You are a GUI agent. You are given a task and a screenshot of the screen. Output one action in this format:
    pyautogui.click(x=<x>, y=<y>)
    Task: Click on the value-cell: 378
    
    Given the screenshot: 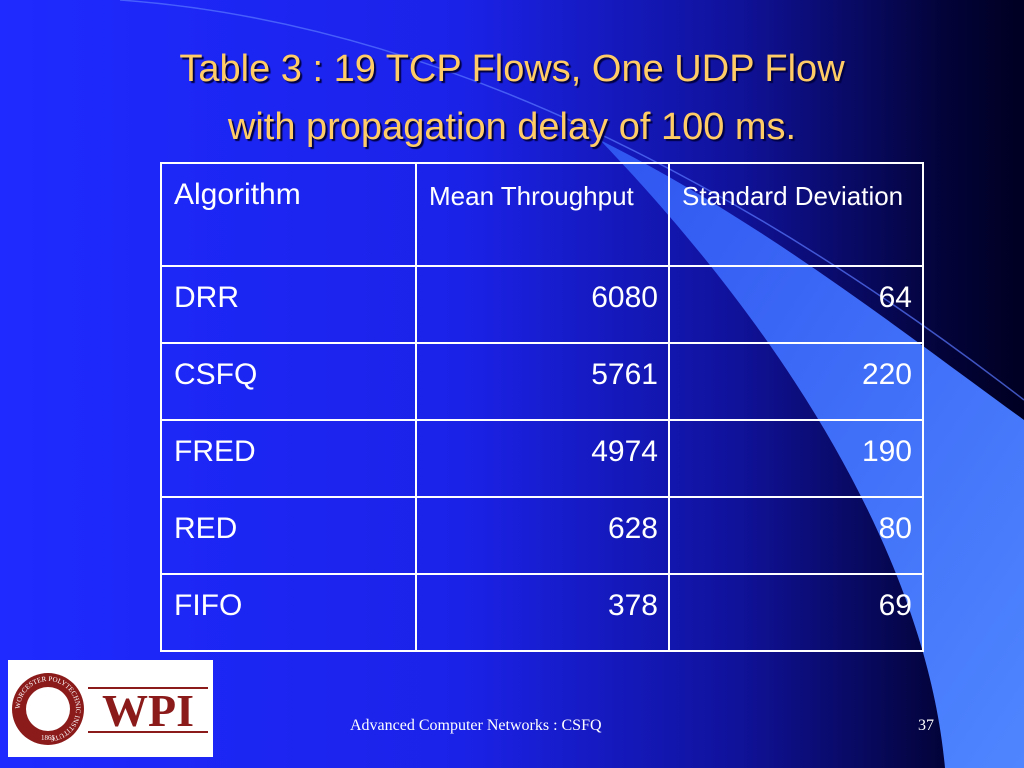 What is the action you would take?
    pyautogui.click(x=542, y=612)
    